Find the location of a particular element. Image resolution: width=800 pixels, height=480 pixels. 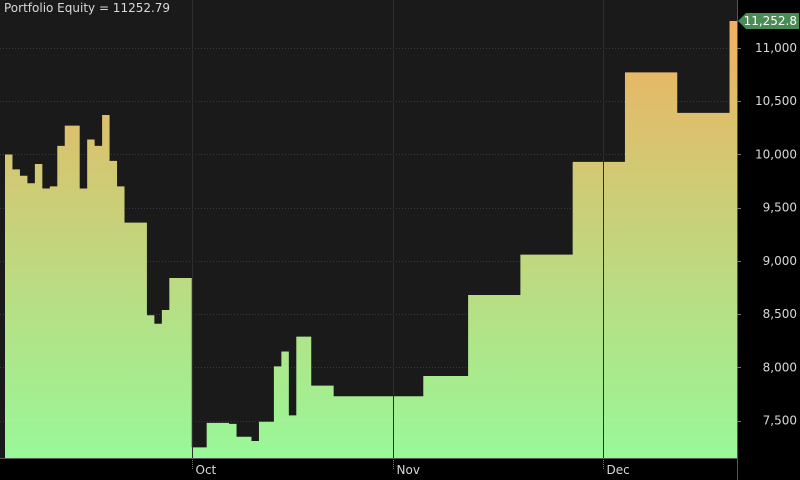

x-axis-ticks: Oct Nov Dec is located at coordinates (411, 467).